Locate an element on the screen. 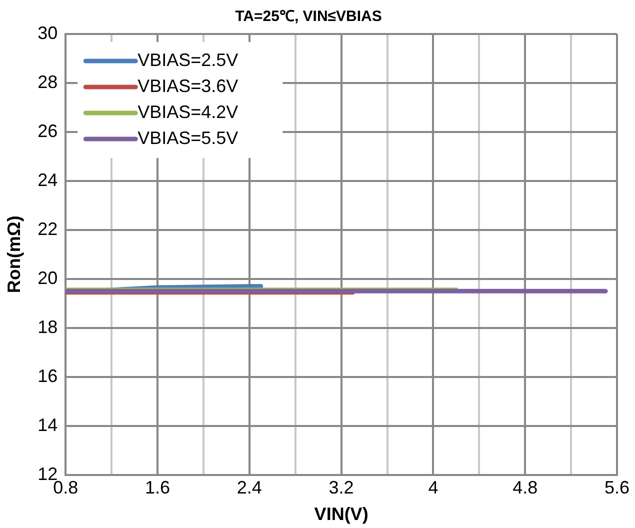  legend-label: VBIAS=4.2V is located at coordinates (188, 112).